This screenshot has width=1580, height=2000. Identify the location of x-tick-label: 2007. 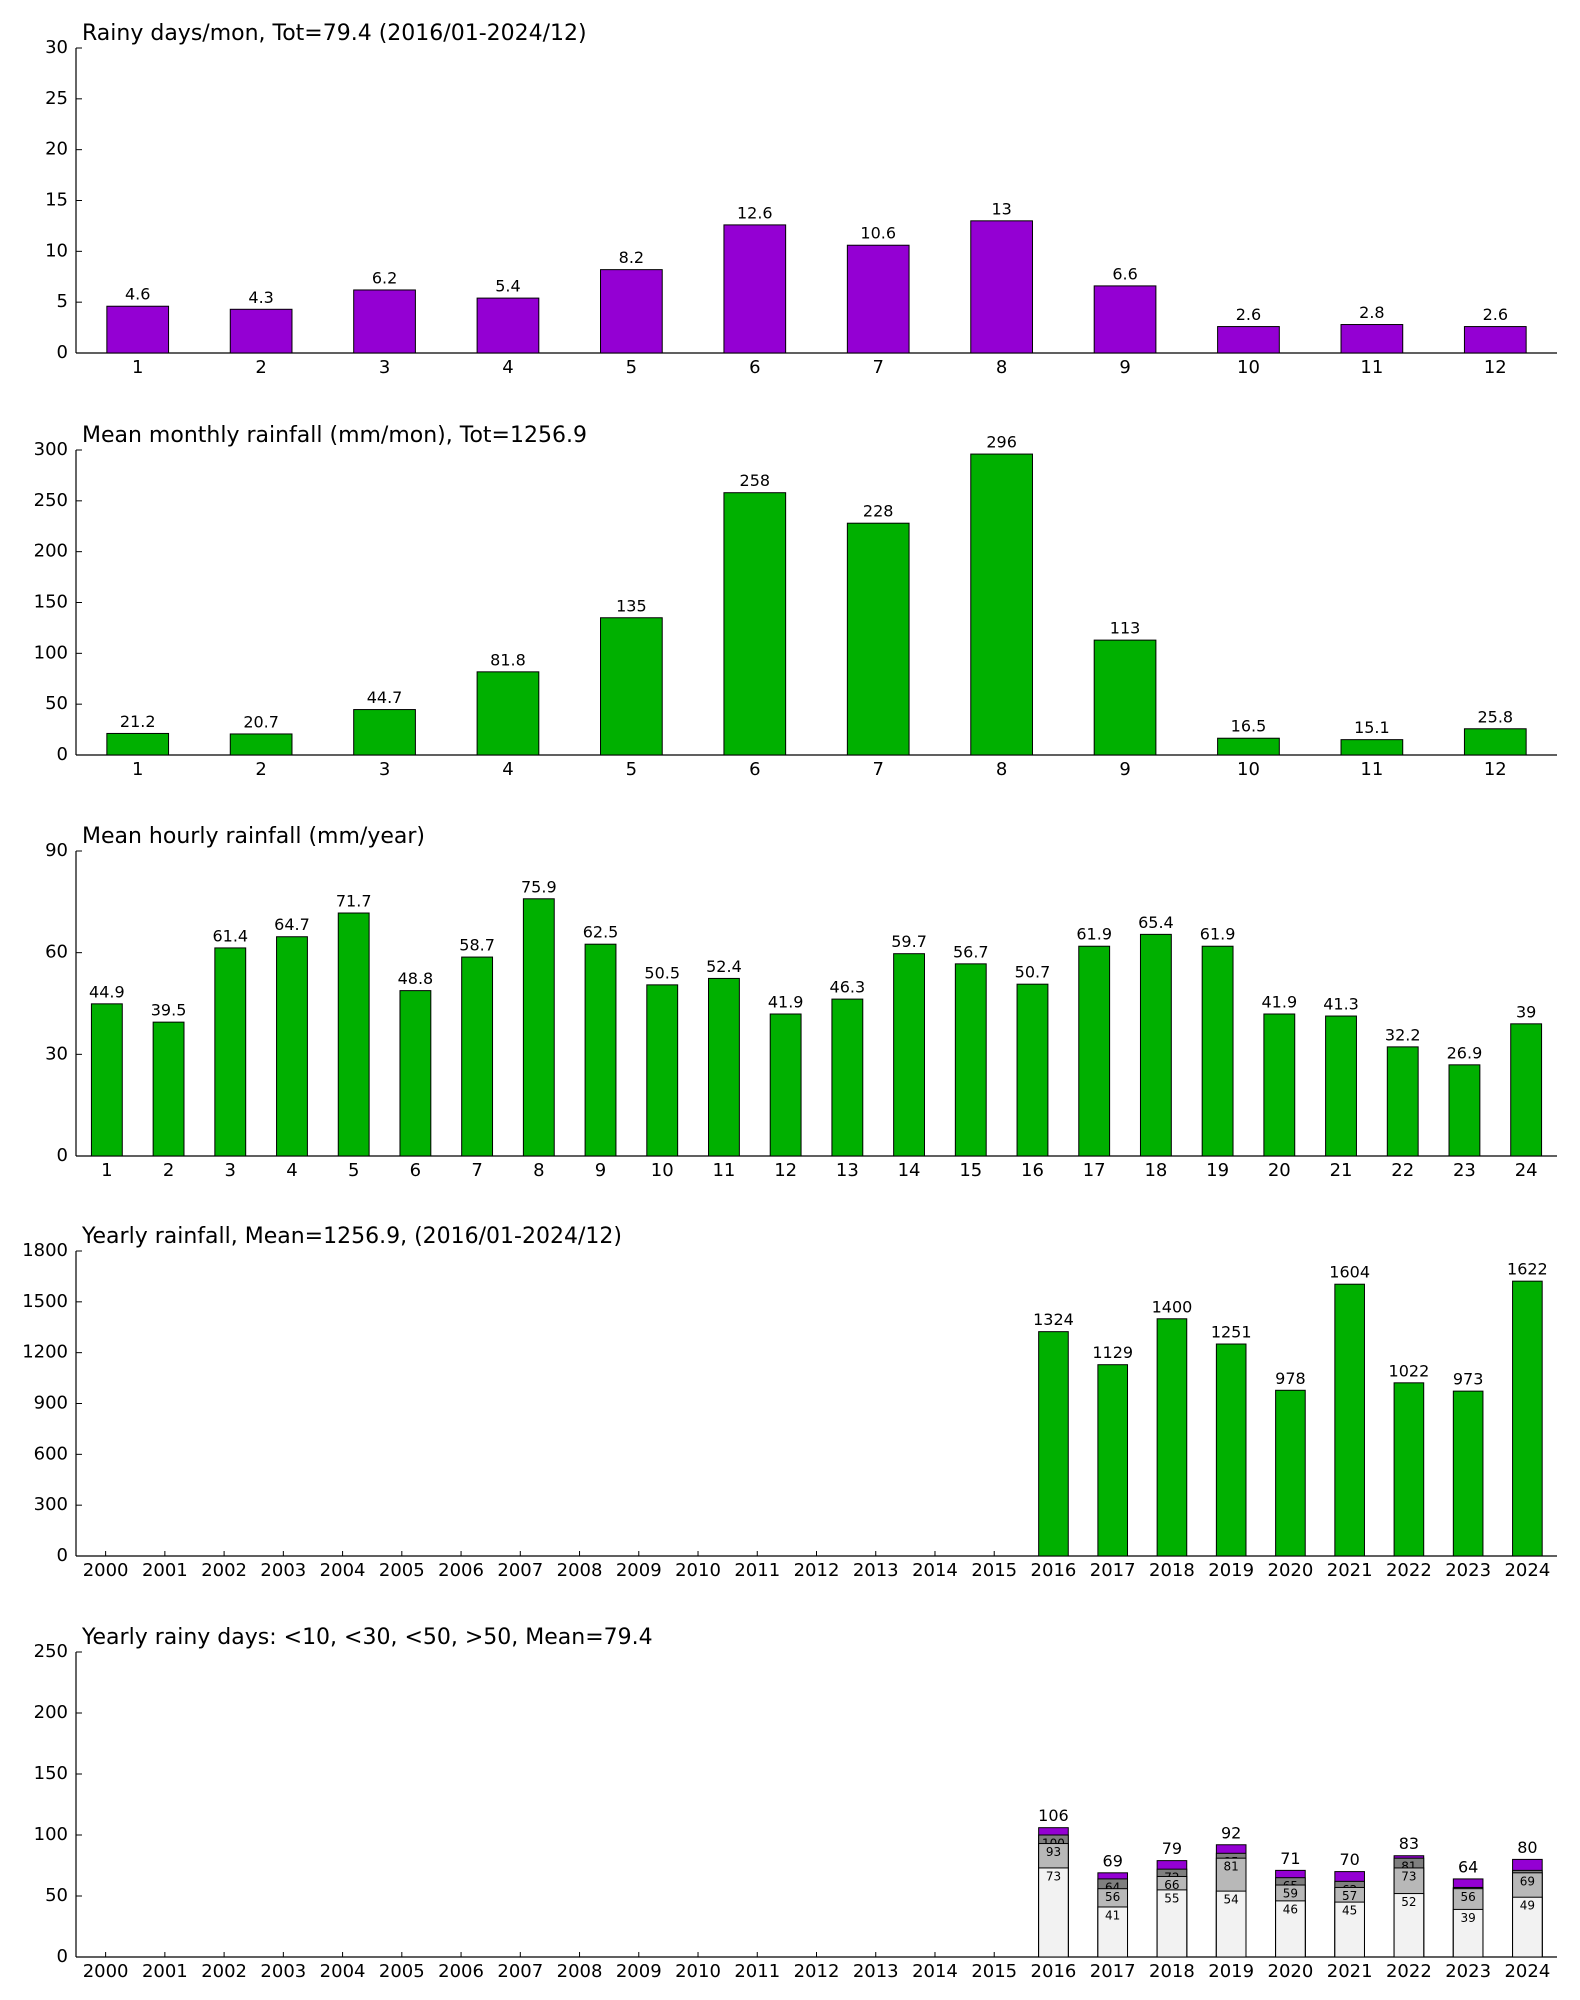
(520, 1570).